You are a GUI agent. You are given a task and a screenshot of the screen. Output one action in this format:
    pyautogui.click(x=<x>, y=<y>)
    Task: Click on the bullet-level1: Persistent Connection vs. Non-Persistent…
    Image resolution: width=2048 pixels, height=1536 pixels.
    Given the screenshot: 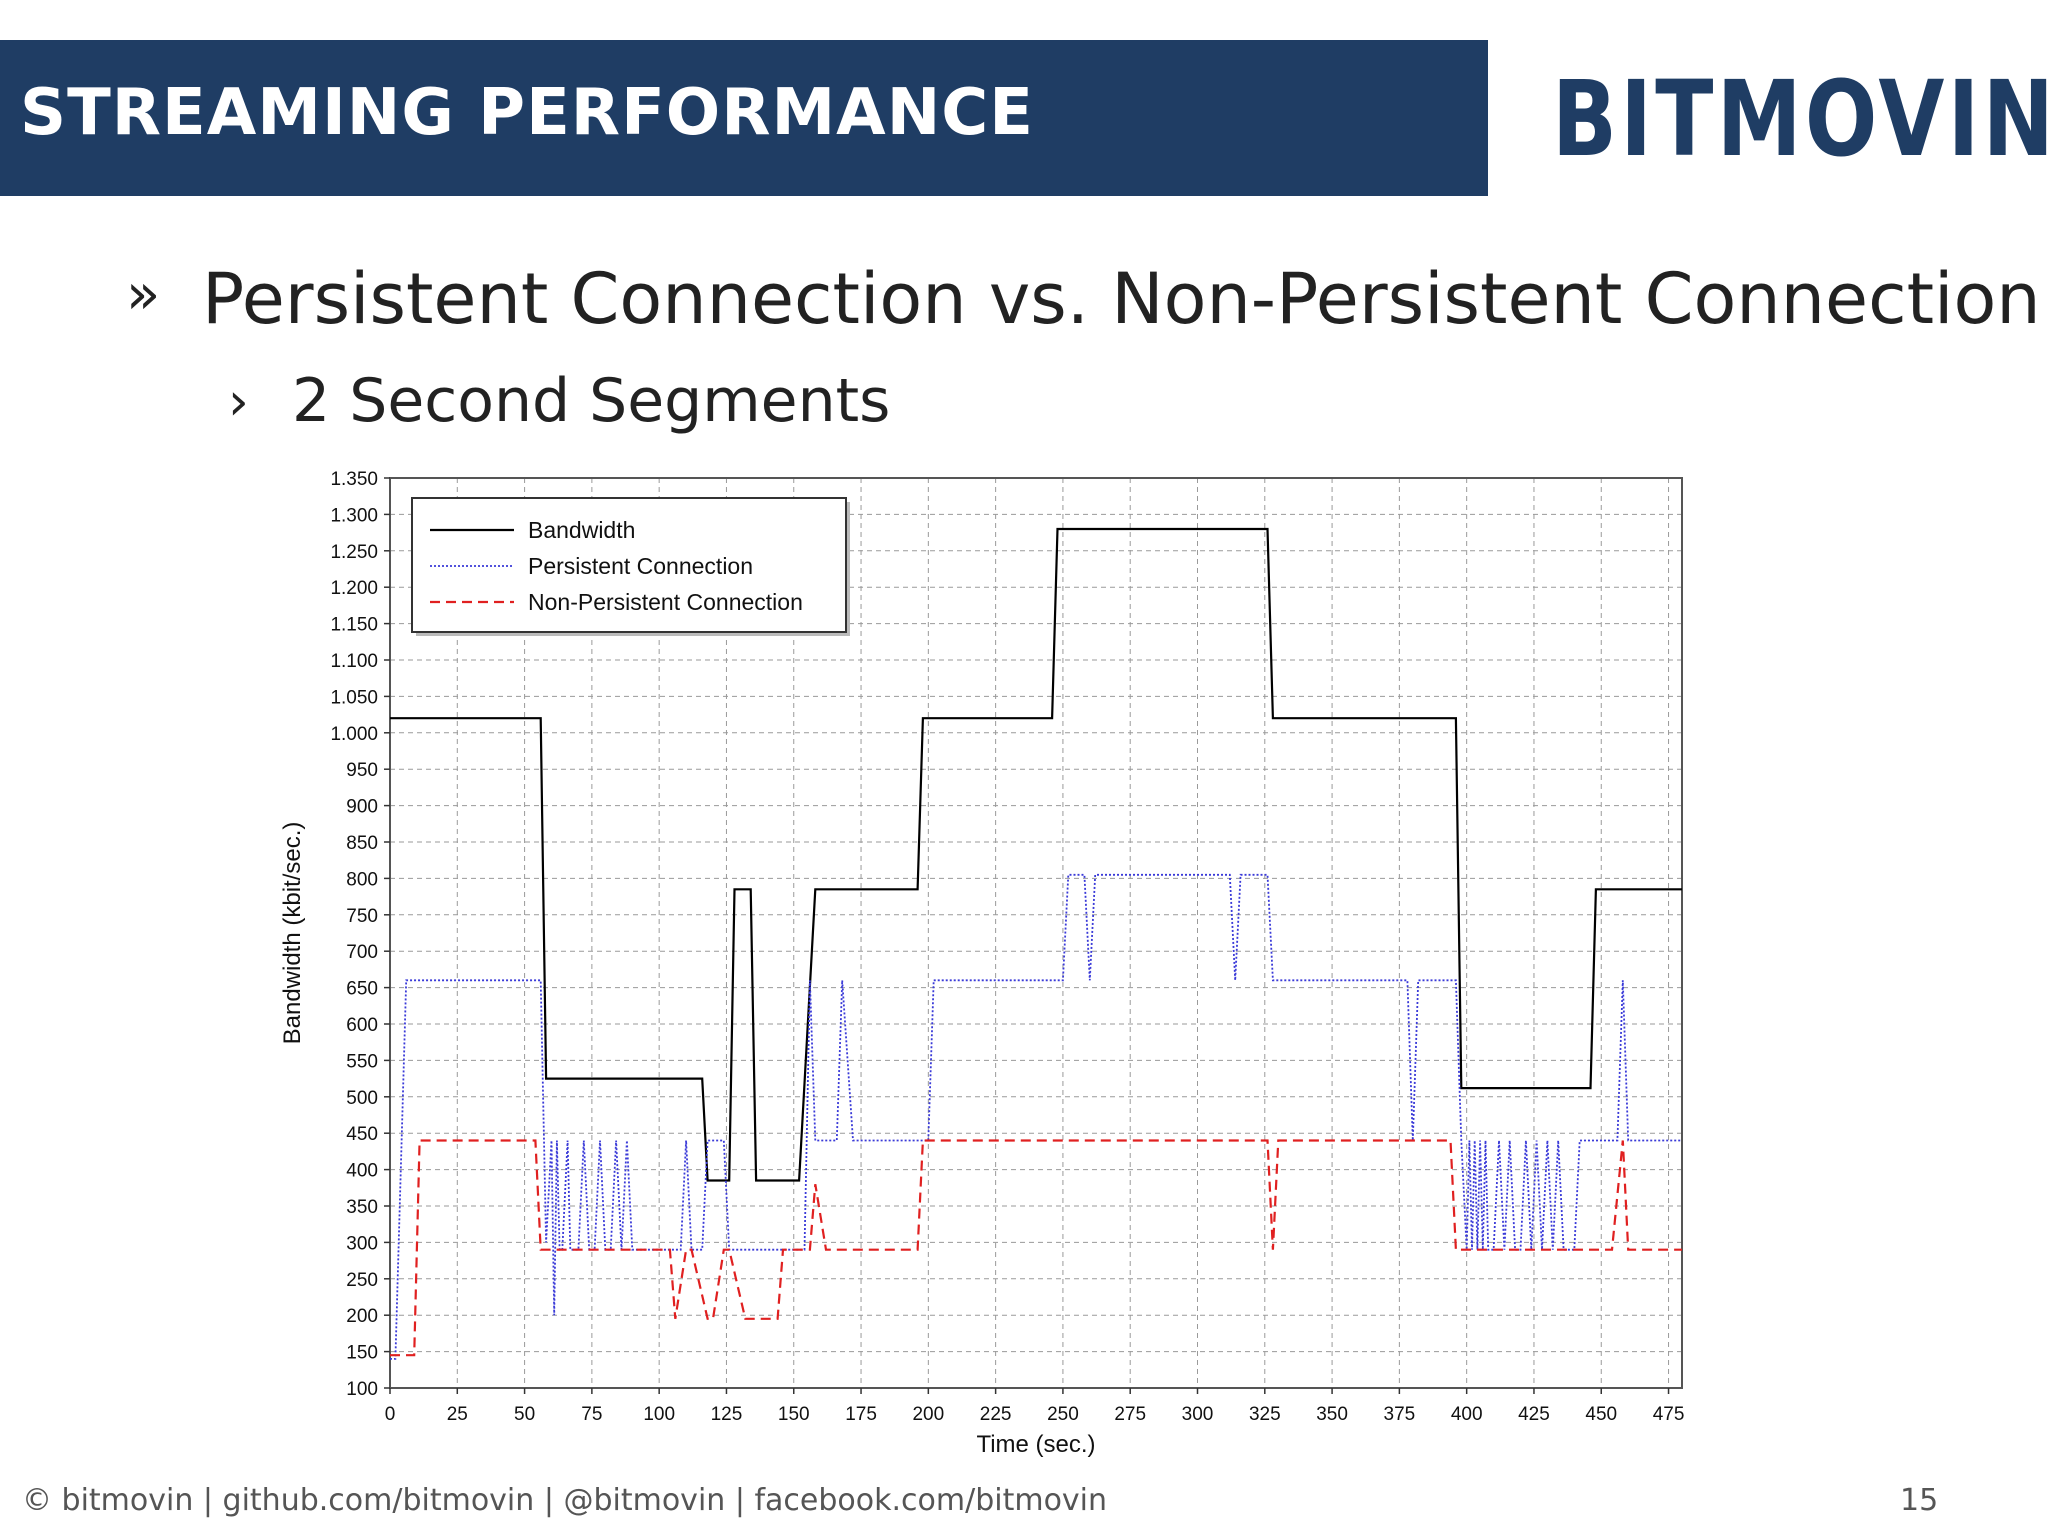 What is the action you would take?
    pyautogui.click(x=1121, y=299)
    